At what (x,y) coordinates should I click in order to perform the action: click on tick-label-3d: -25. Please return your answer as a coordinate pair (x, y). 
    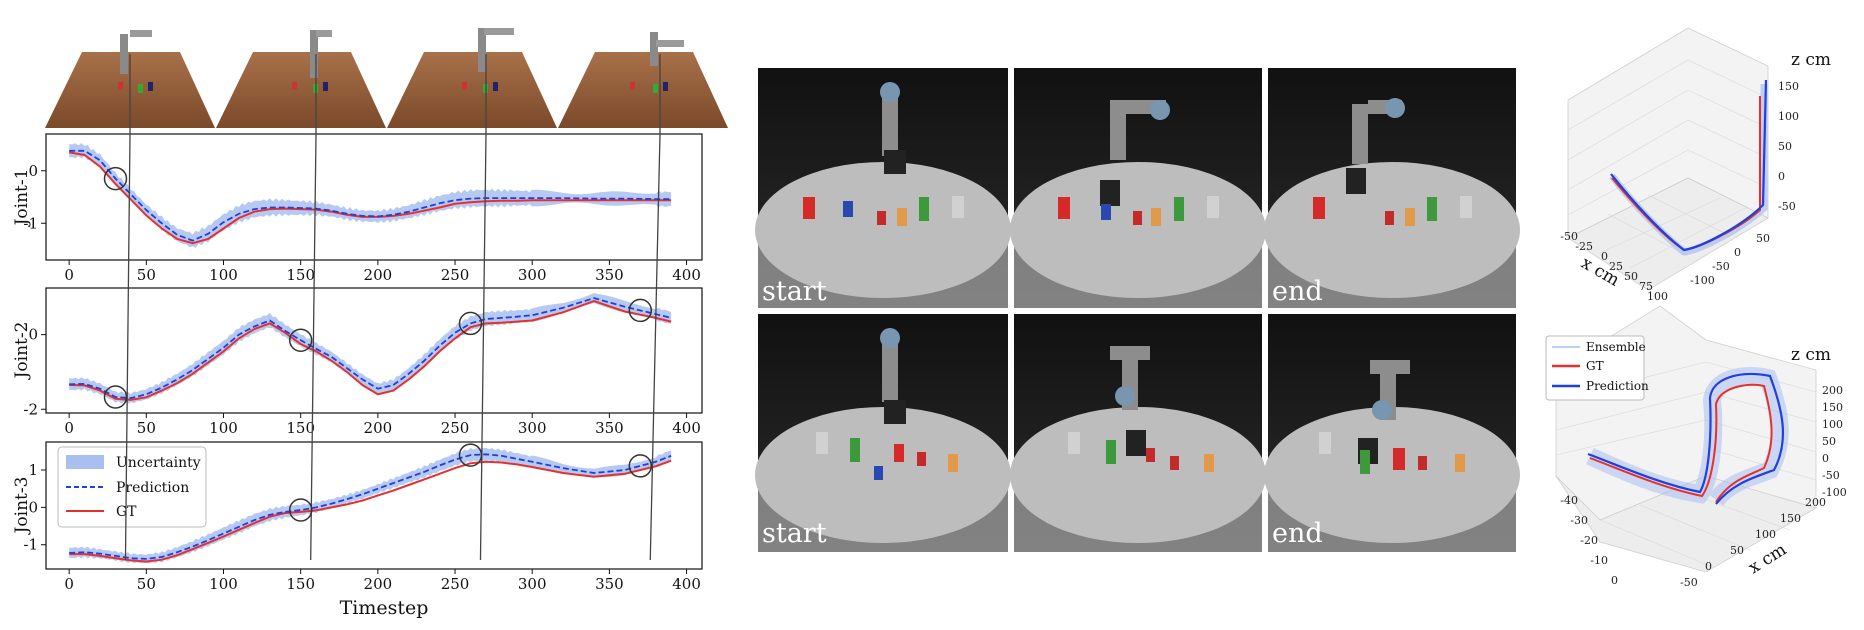
    Looking at the image, I should click on (1584, 246).